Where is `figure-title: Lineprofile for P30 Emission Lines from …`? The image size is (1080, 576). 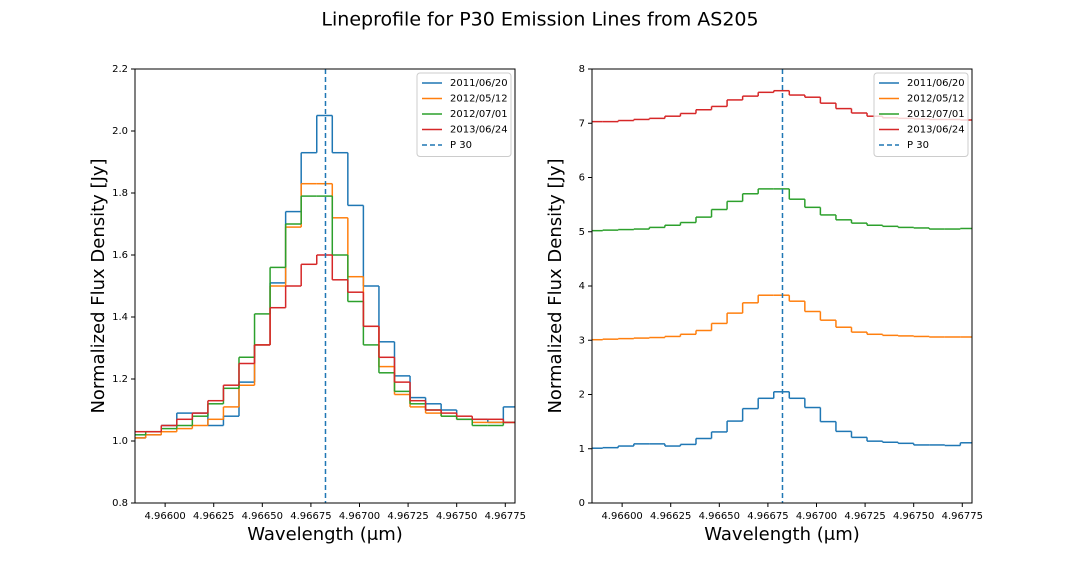 figure-title: Lineprofile for P30 Emission Lines from … is located at coordinates (539, 20).